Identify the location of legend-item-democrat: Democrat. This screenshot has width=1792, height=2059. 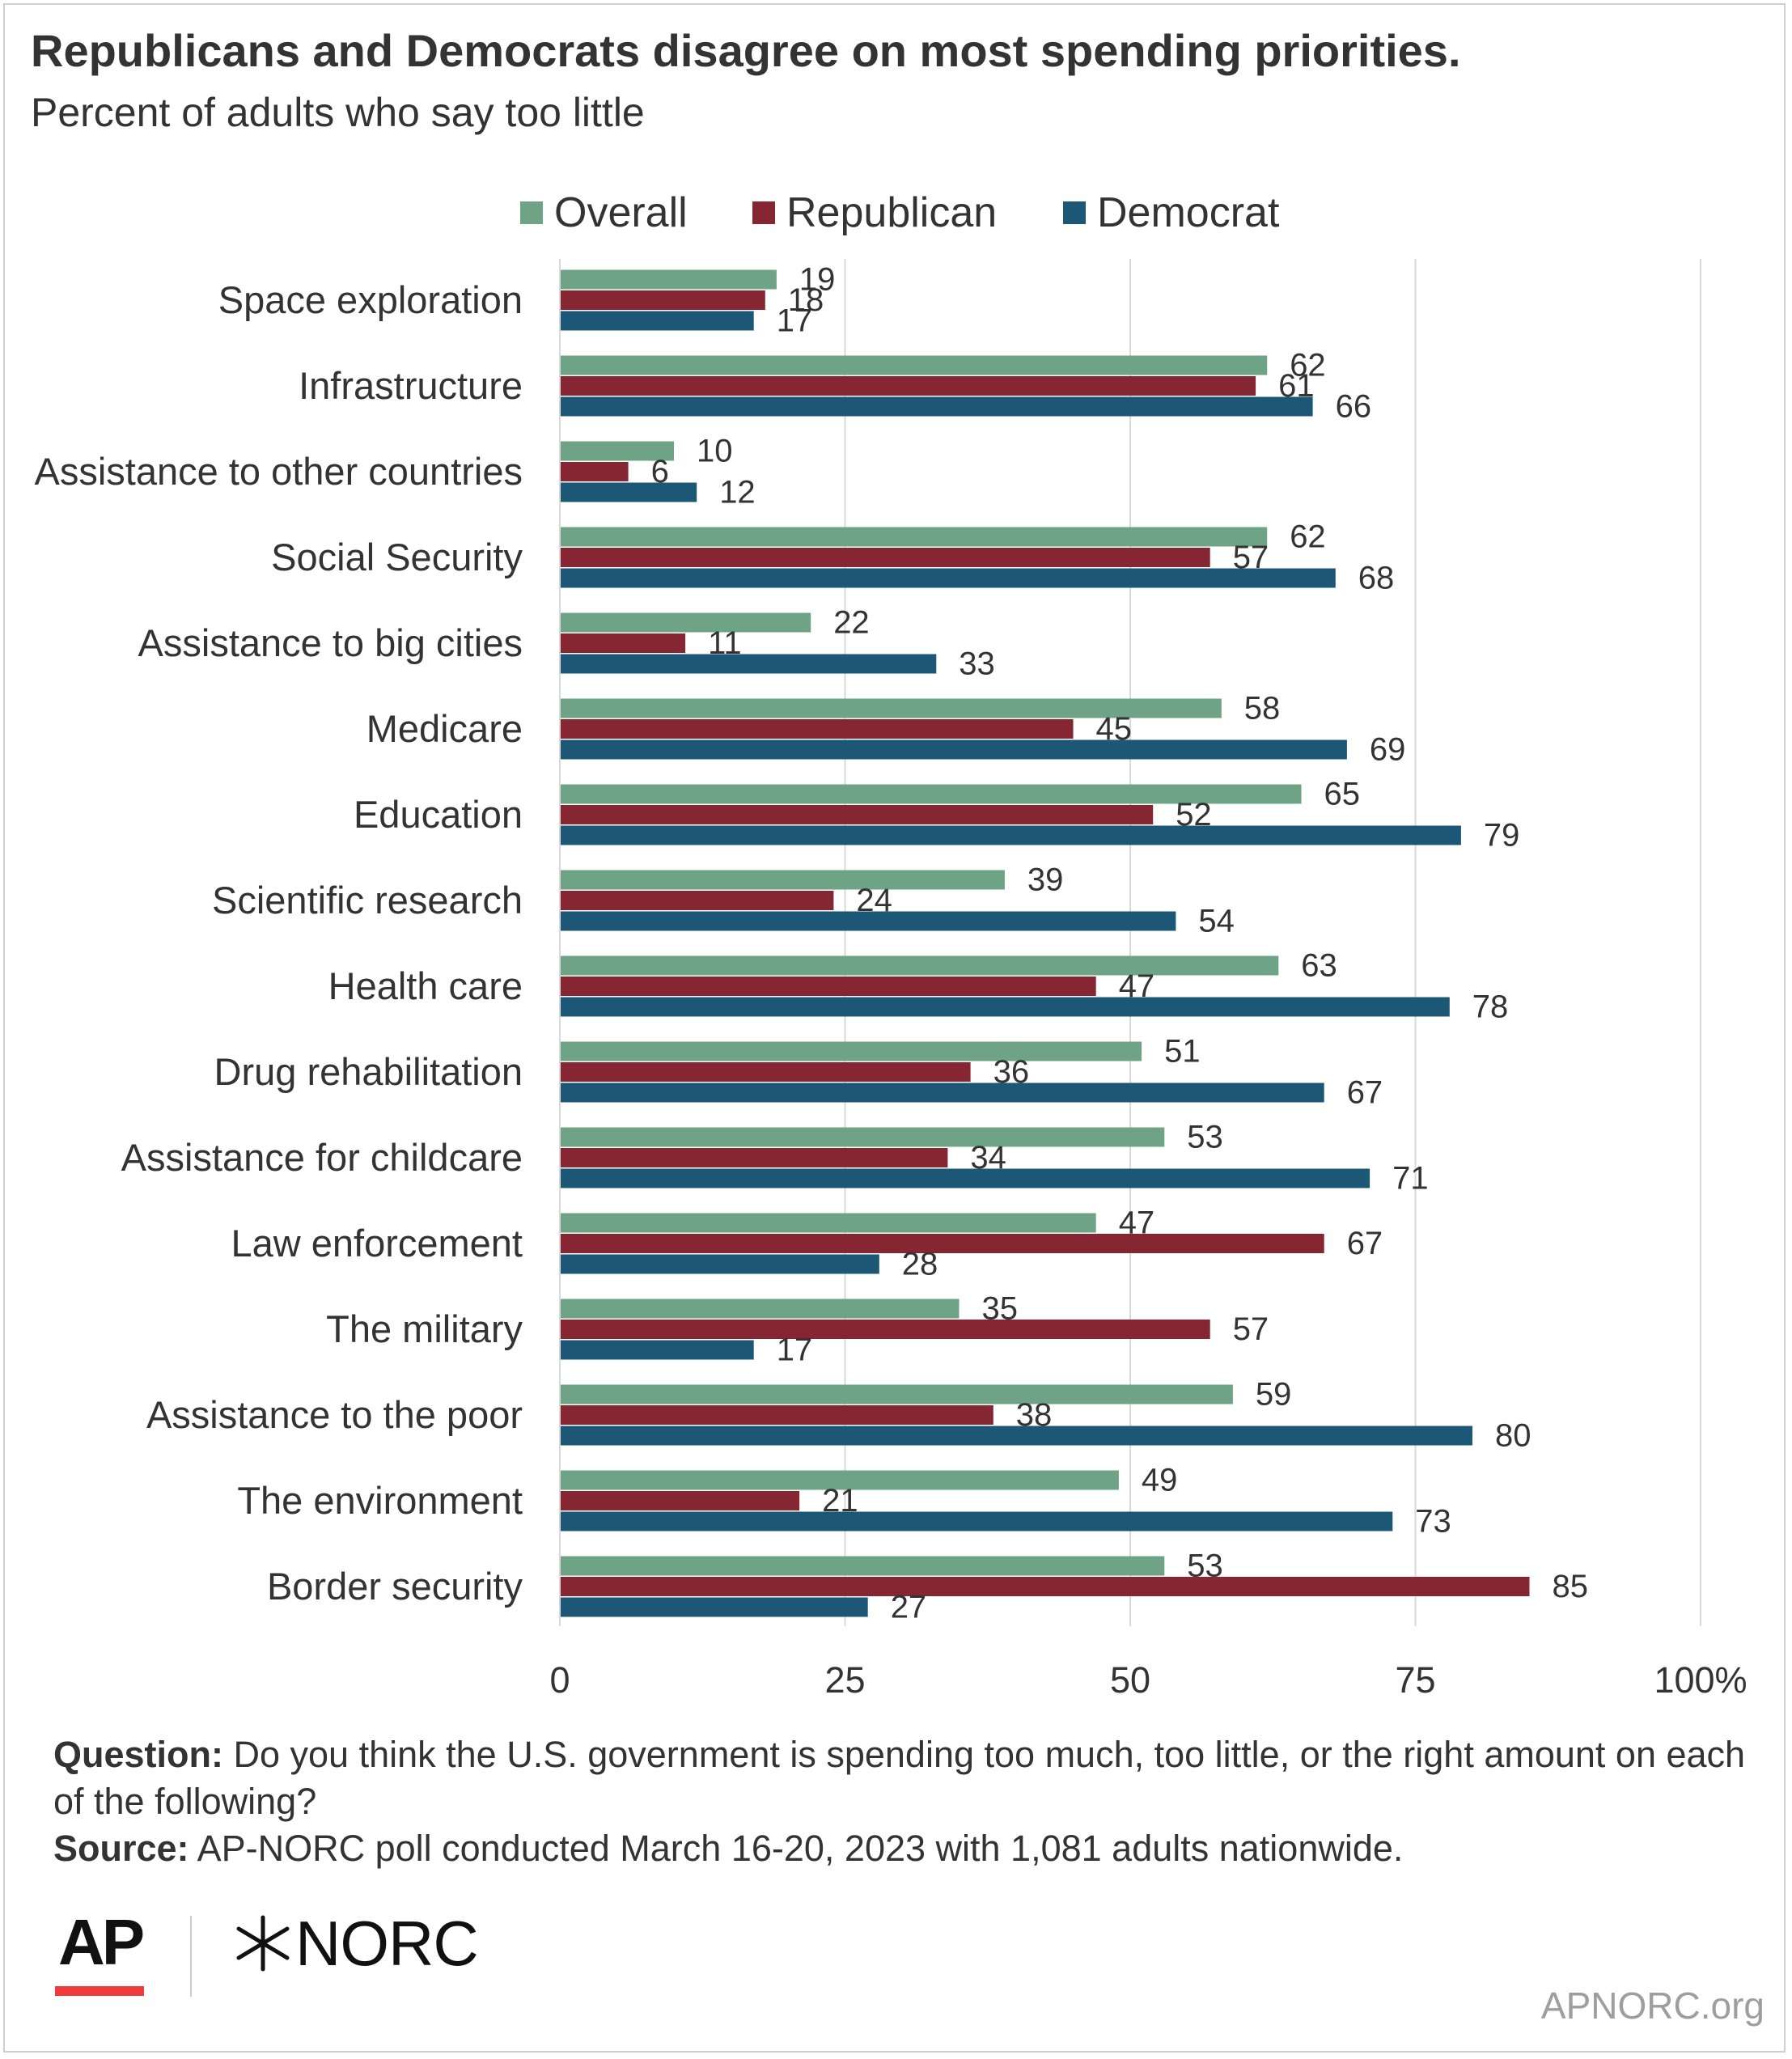
(1171, 212).